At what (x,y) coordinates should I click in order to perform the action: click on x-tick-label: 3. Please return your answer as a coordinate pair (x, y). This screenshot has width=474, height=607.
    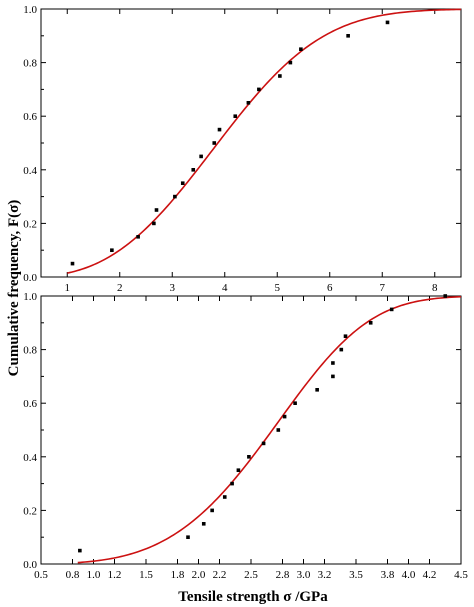
    Looking at the image, I should click on (173, 288).